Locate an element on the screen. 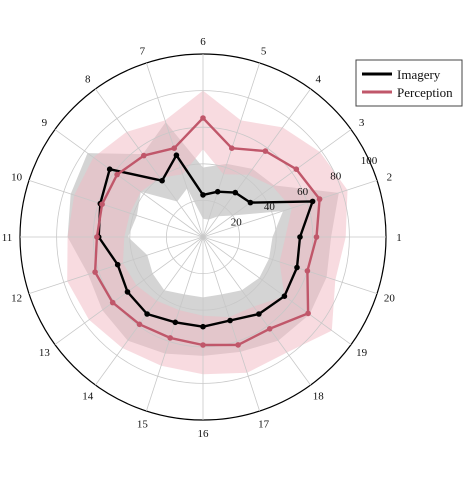 This screenshot has height=479, width=474. radial-tick-label-20: 20 is located at coordinates (237, 223).